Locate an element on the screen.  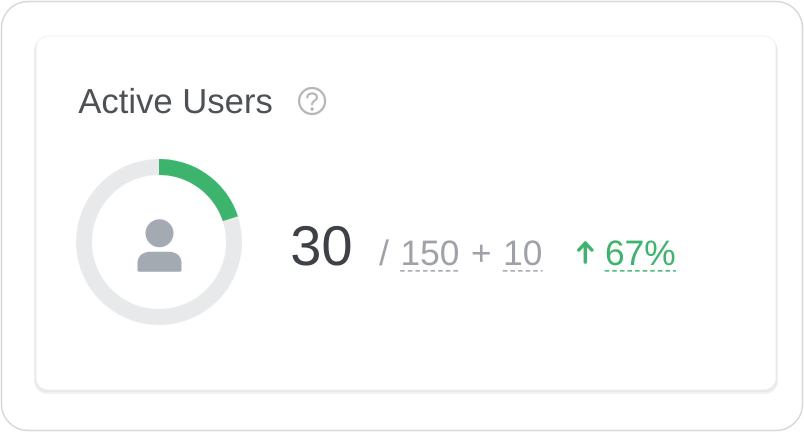
text: 10 is located at coordinates (524, 253).